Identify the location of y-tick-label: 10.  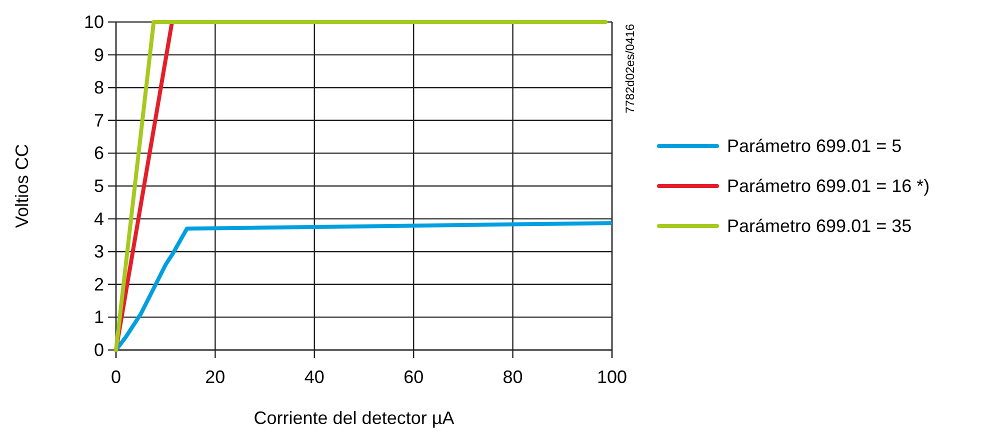
(94, 22).